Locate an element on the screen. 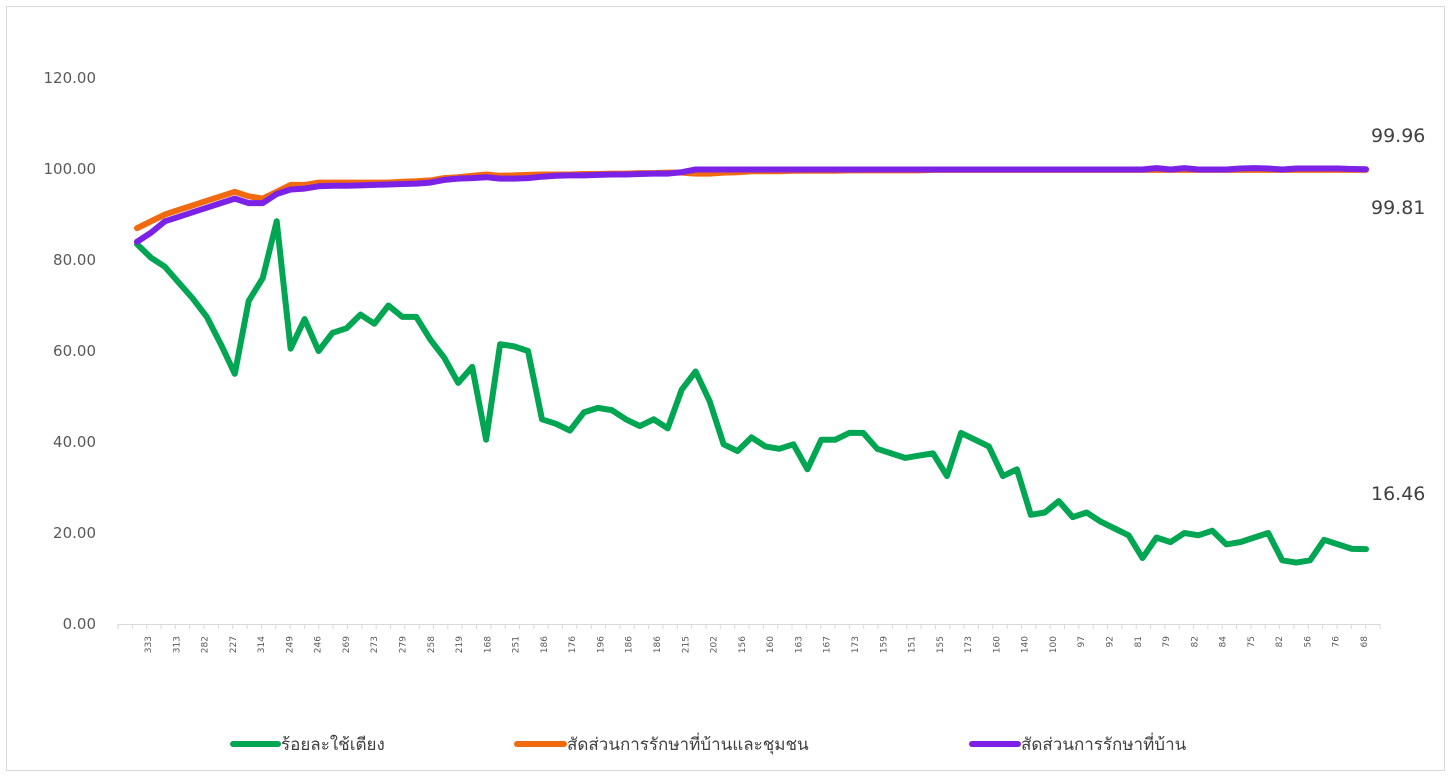 This screenshot has height=781, width=1451. x-tick-label: 215 is located at coordinates (686, 644).